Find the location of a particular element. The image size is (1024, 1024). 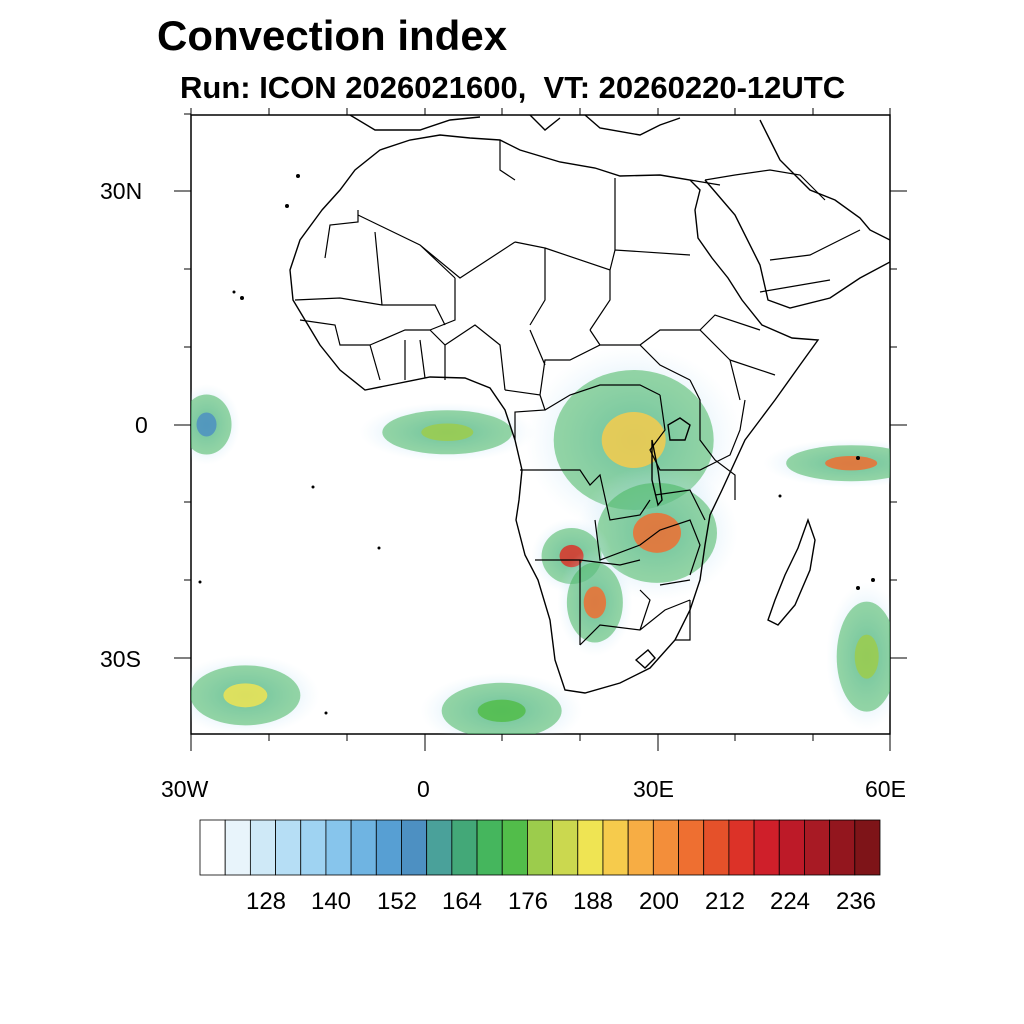

colorbar-label: 188 is located at coordinates (593, 901).